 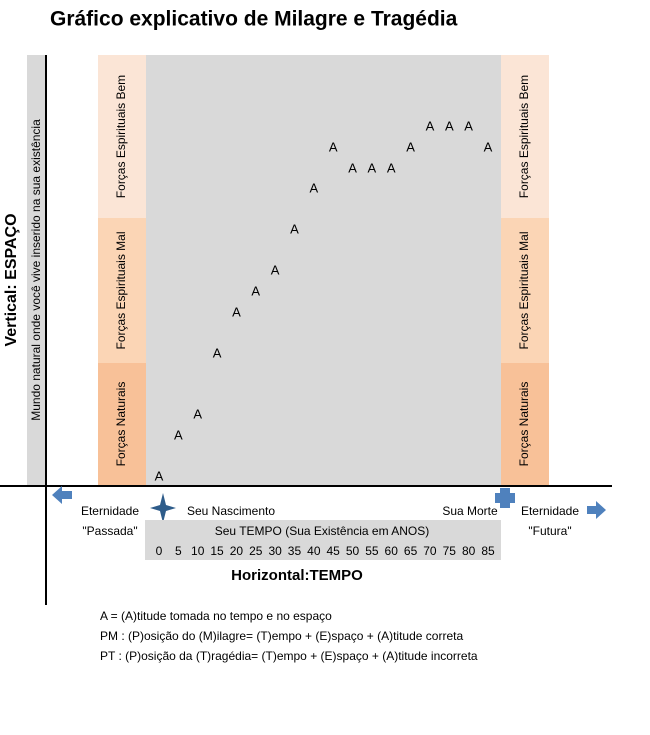 What do you see at coordinates (275, 551) in the screenshot?
I see `time-tick: 30` at bounding box center [275, 551].